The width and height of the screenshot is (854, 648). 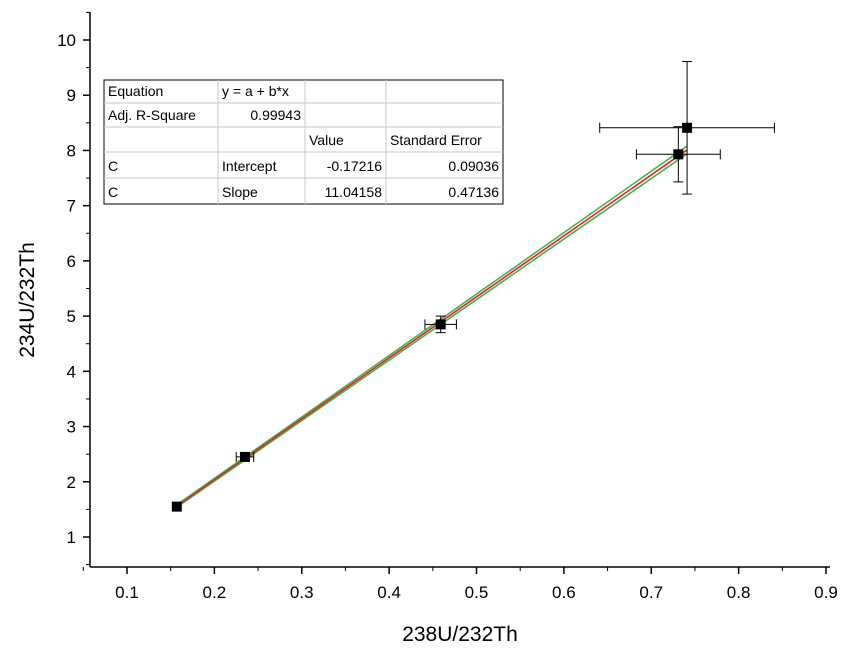 I want to click on table-cell: Intercept, so click(x=249, y=166).